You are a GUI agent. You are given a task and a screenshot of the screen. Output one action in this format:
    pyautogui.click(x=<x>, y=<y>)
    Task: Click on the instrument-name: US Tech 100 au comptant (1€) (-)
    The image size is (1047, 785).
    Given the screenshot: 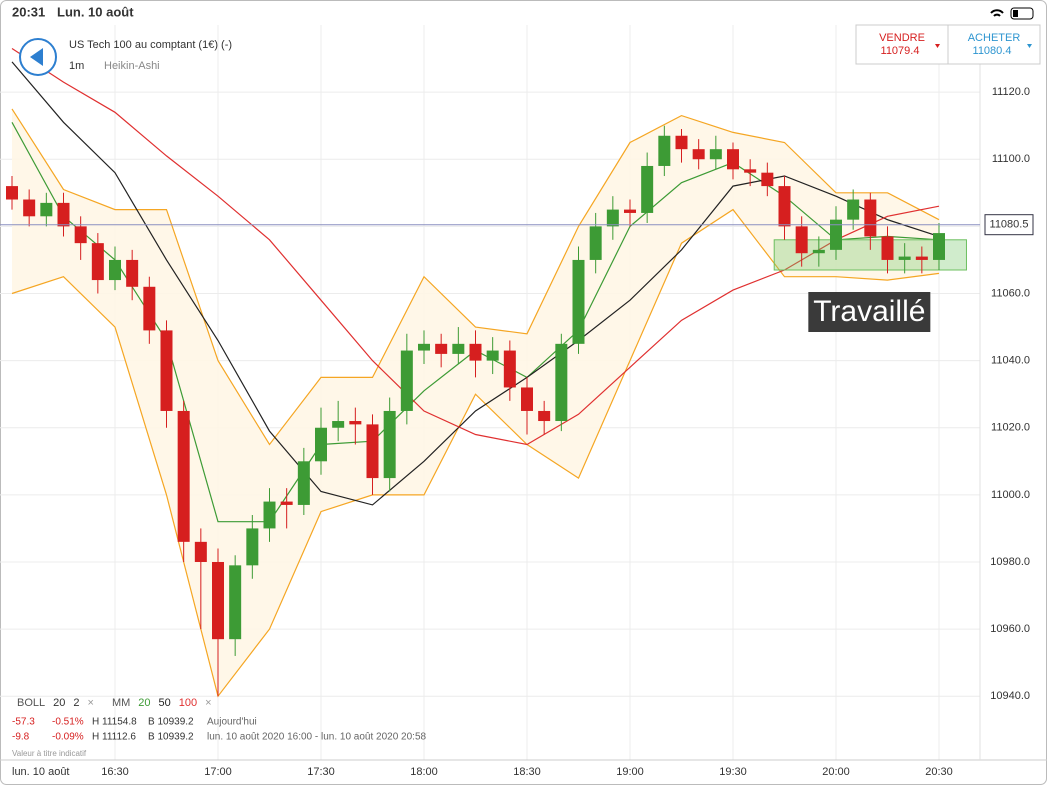 What is the action you would take?
    pyautogui.click(x=150, y=45)
    